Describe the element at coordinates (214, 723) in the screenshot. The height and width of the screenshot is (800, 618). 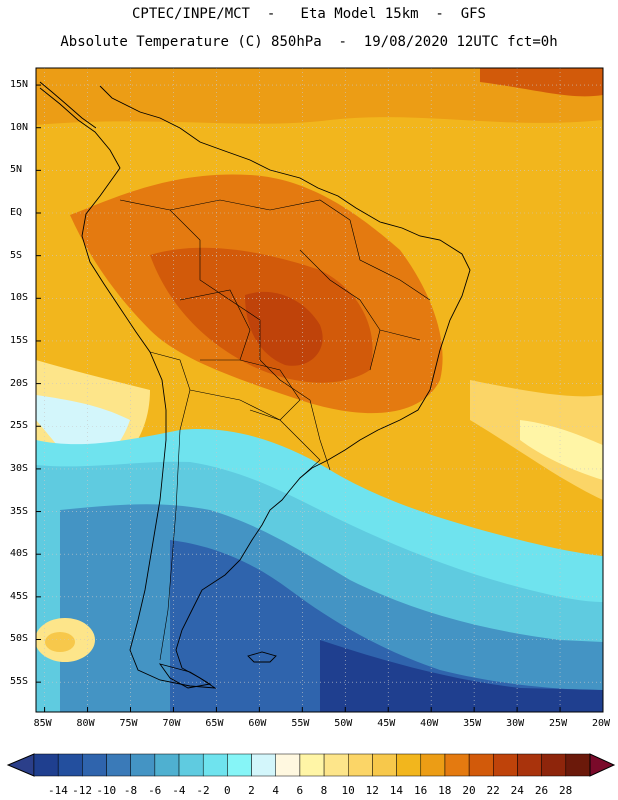
I see `lon-label: 65W` at that location.